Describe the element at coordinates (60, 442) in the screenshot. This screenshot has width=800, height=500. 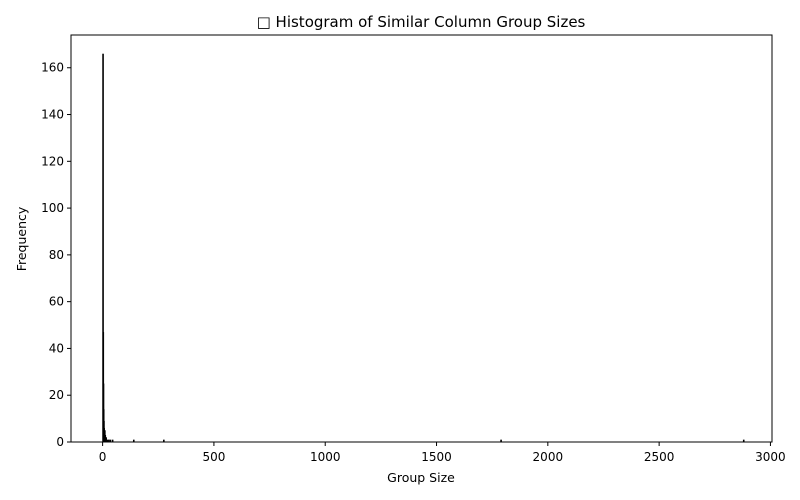
I see `y-tick-label-0: 0` at that location.